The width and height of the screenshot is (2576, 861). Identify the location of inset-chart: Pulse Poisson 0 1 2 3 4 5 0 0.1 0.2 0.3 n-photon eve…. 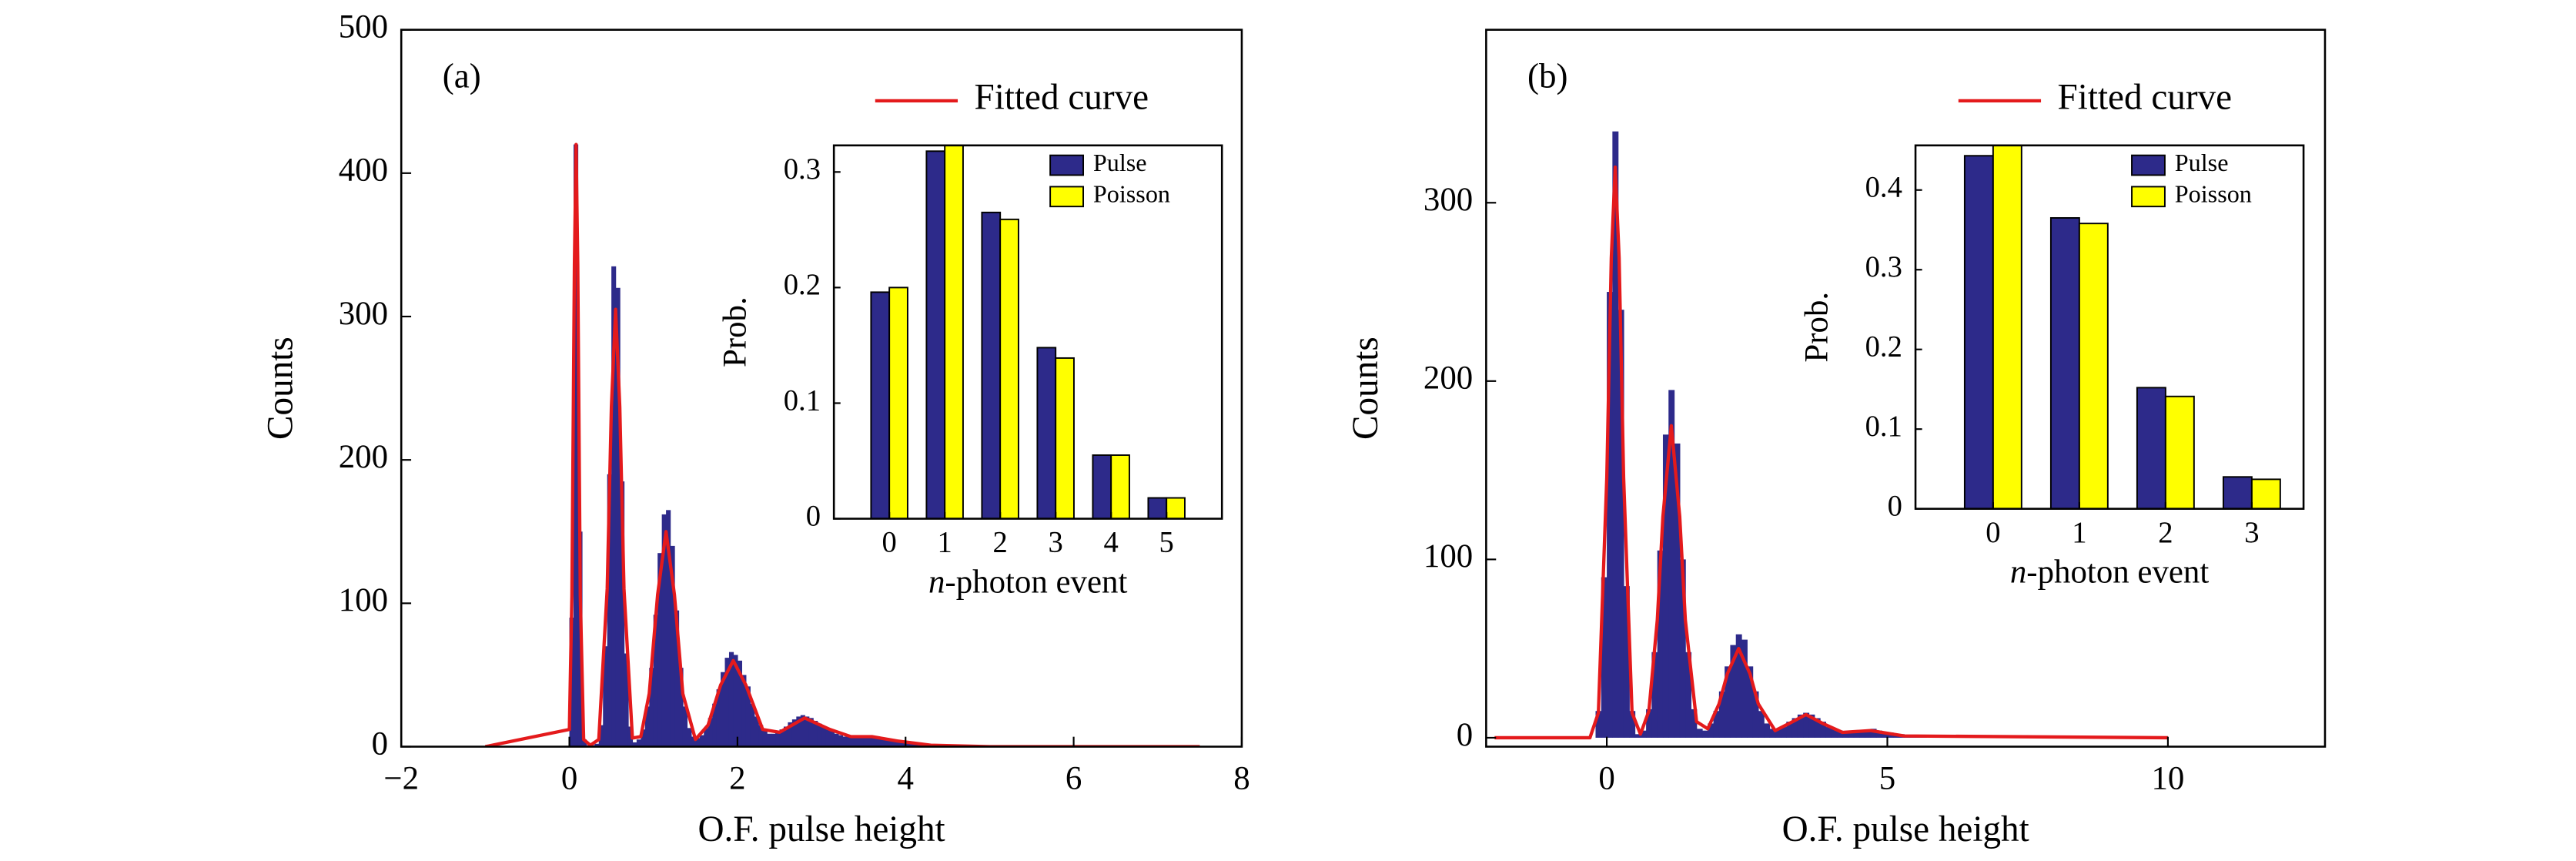
(971, 372).